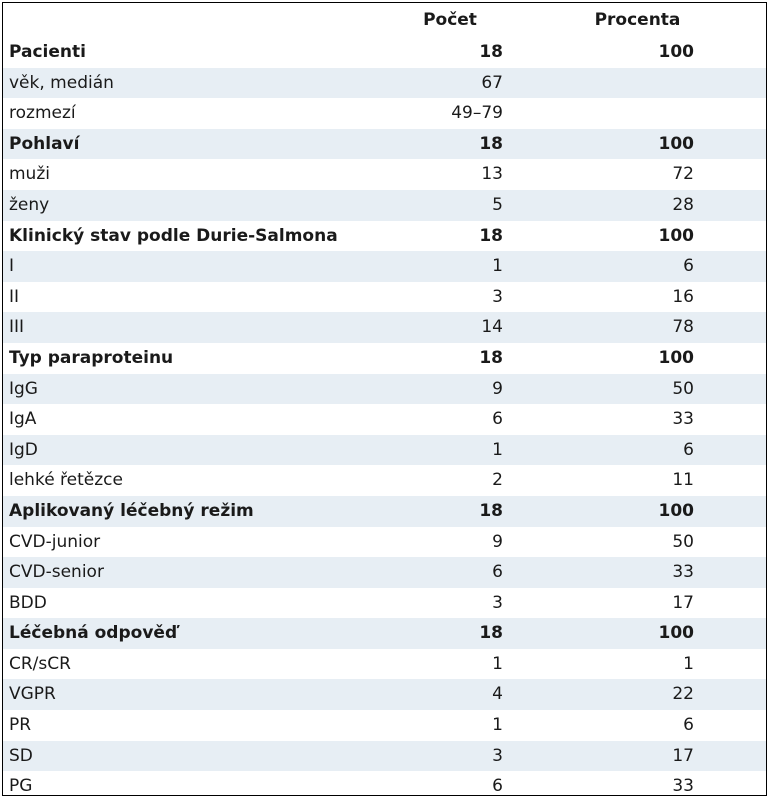 The height and width of the screenshot is (802, 771). Describe the element at coordinates (450, 327) in the screenshot. I see `row-count: 14` at that location.